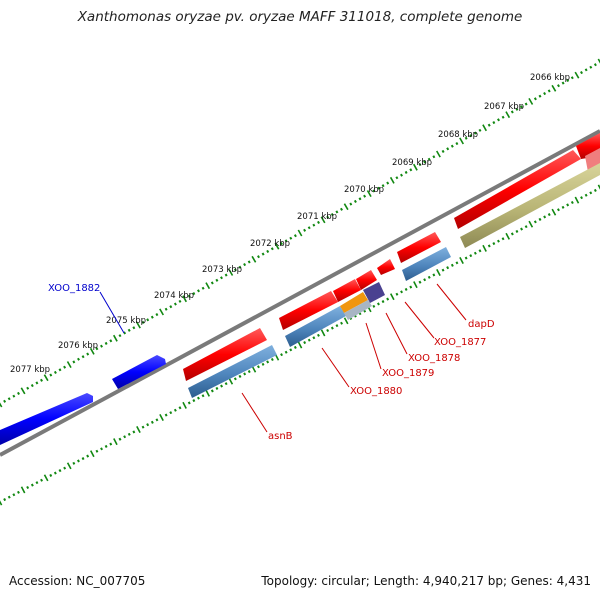 Image resolution: width=600 pixels, height=600 pixels. I want to click on gene-label-xoo1880: XOO_1880, so click(376, 391).